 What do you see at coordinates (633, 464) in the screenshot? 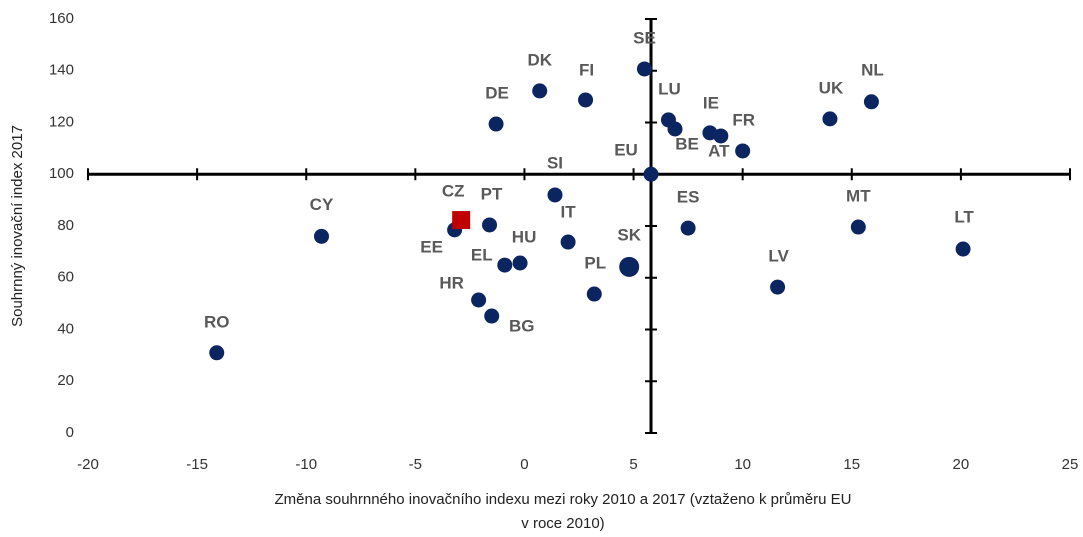
I see `x-tick-label: 5` at bounding box center [633, 464].